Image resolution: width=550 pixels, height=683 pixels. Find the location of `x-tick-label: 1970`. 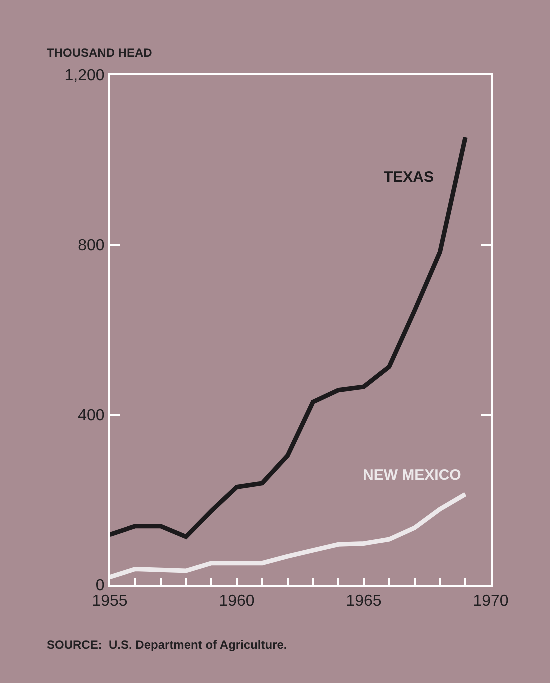

x-tick-label: 1970 is located at coordinates (491, 601).